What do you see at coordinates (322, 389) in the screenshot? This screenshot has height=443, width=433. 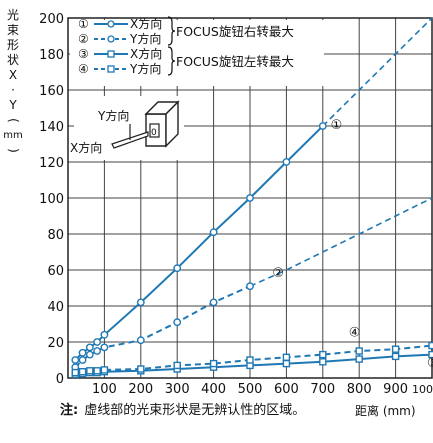 I see `x-tick-label: 700` at bounding box center [322, 389].